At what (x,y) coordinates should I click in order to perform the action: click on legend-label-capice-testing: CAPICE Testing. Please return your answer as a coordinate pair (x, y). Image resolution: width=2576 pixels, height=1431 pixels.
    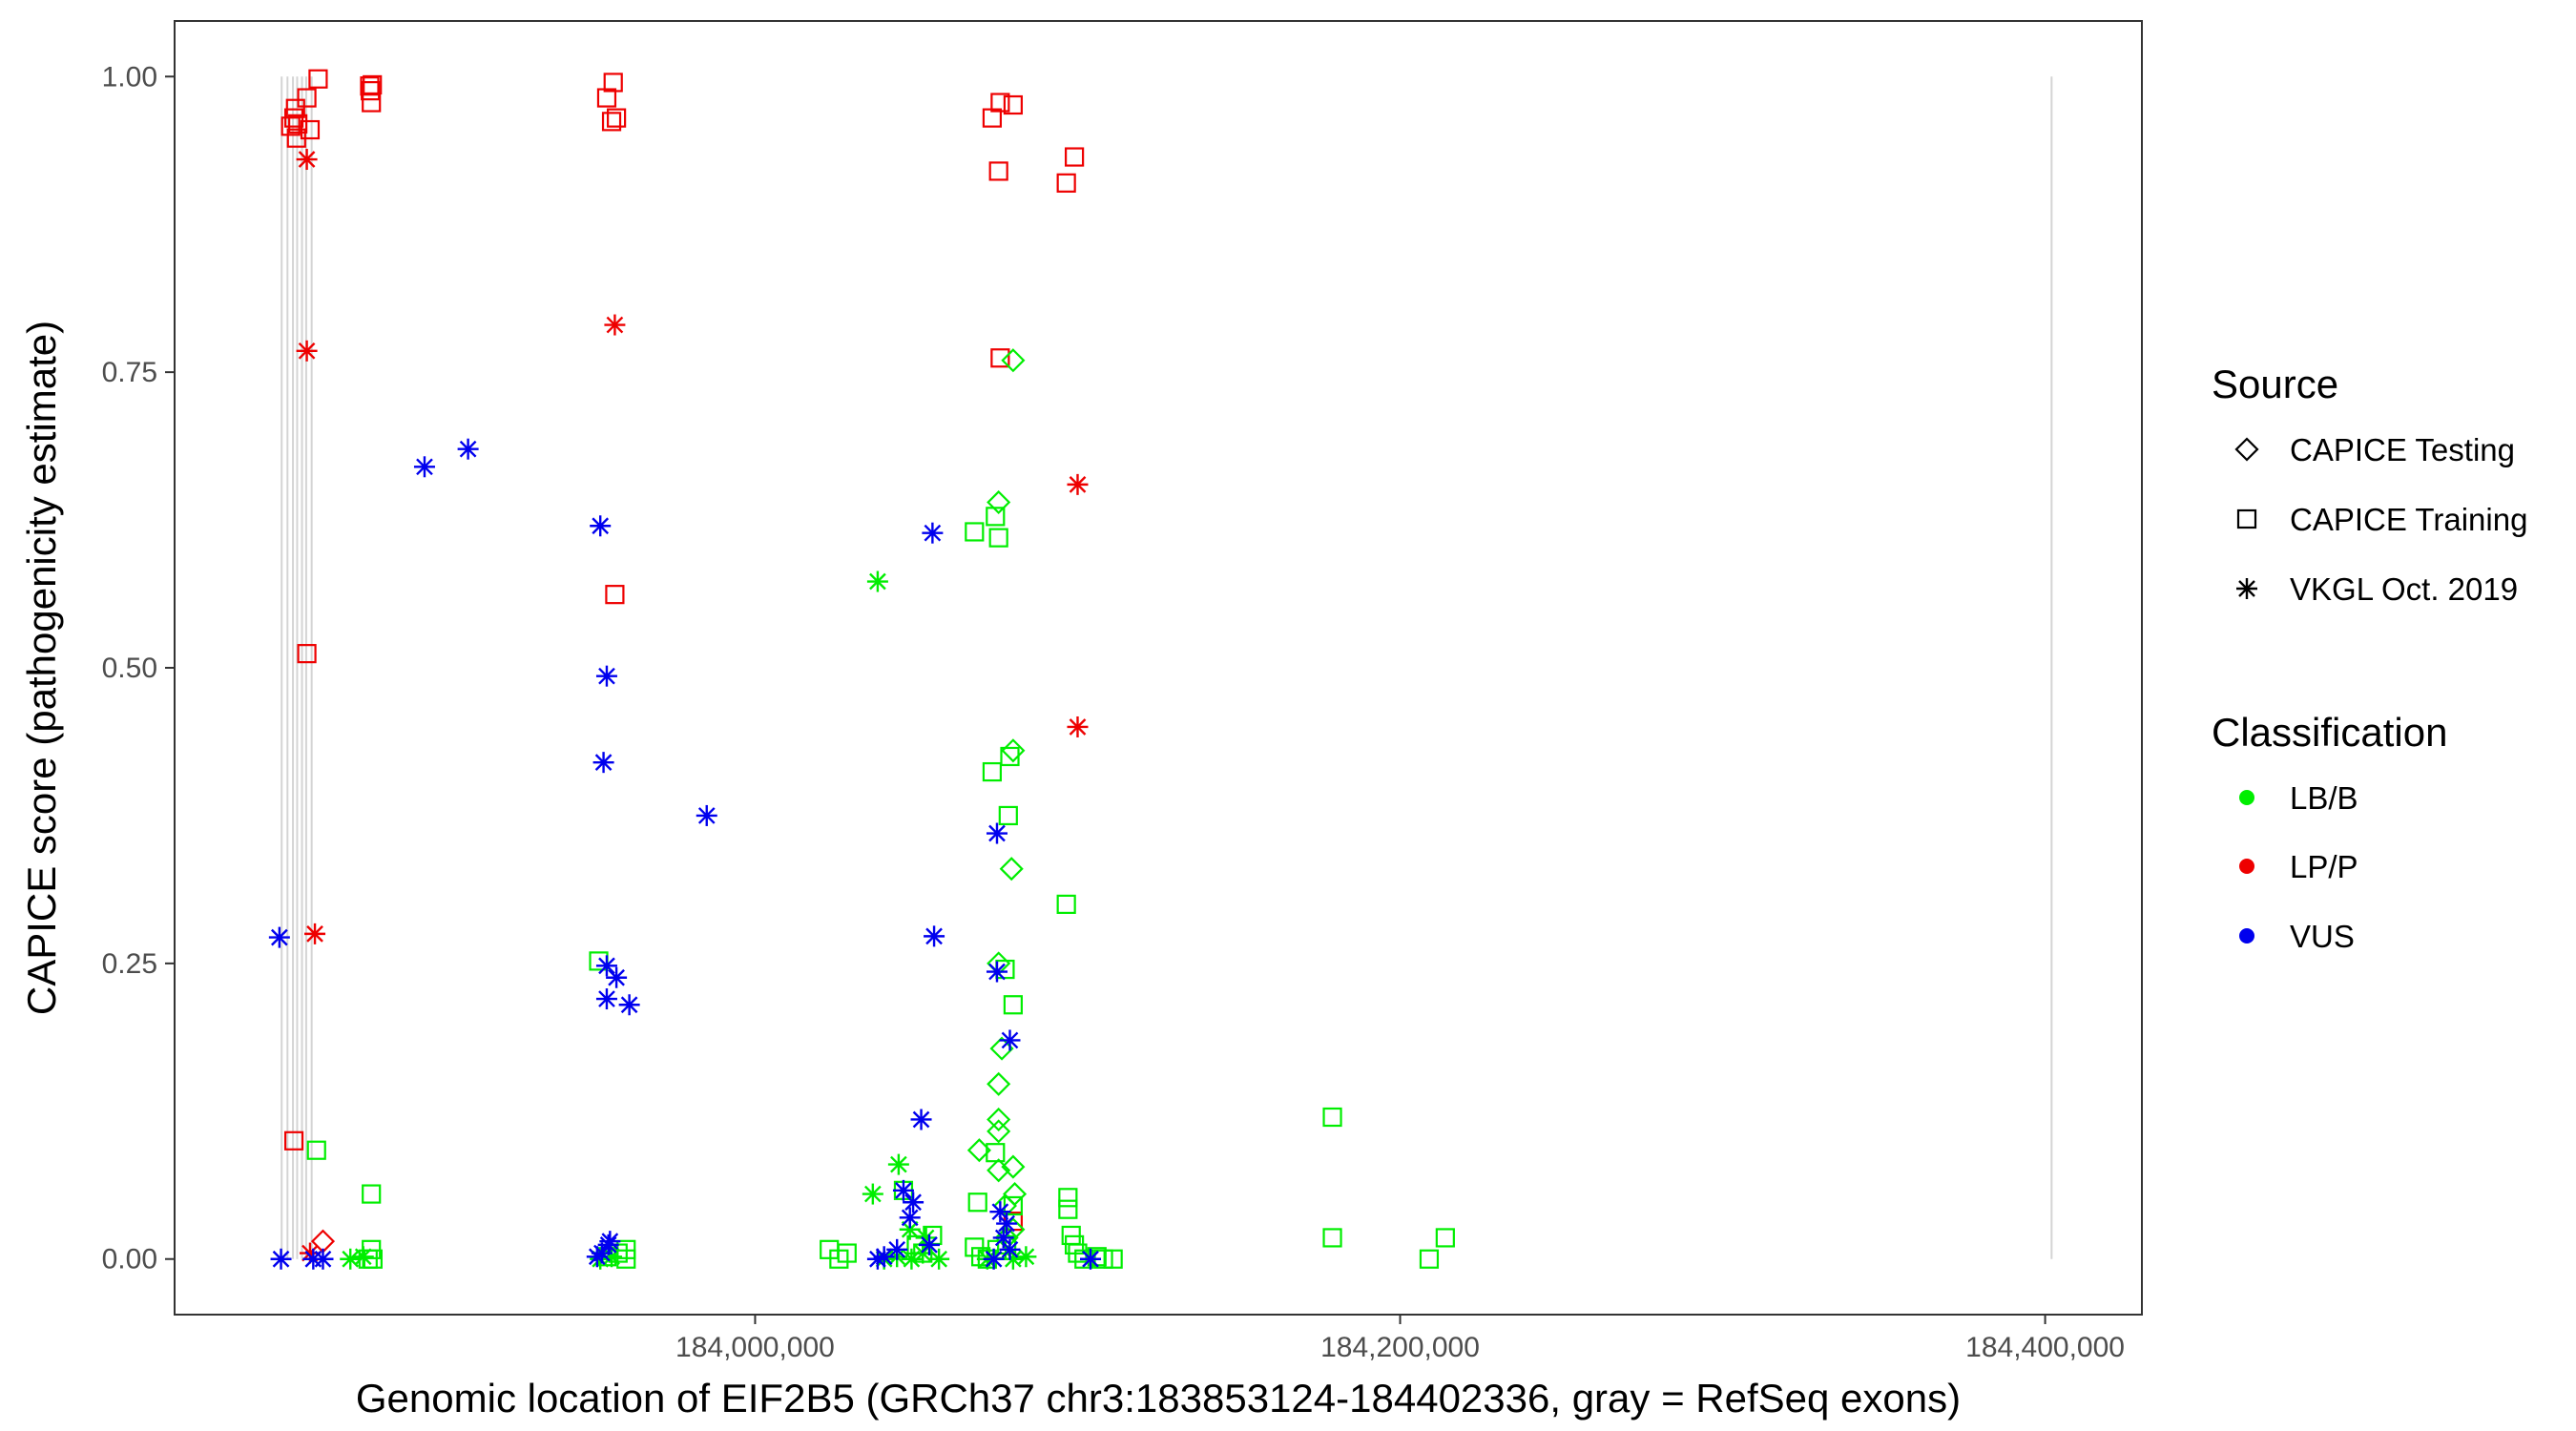
    Looking at the image, I should click on (2402, 449).